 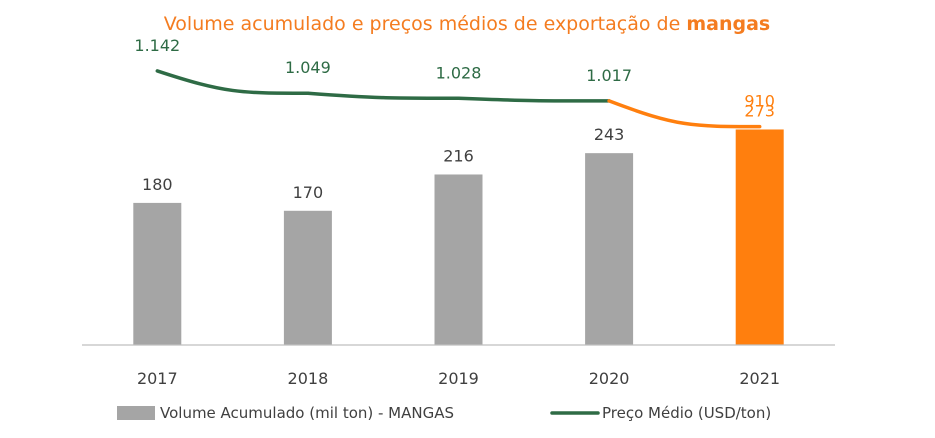 I want to click on legend-swatch-bar, so click(x=136, y=413).